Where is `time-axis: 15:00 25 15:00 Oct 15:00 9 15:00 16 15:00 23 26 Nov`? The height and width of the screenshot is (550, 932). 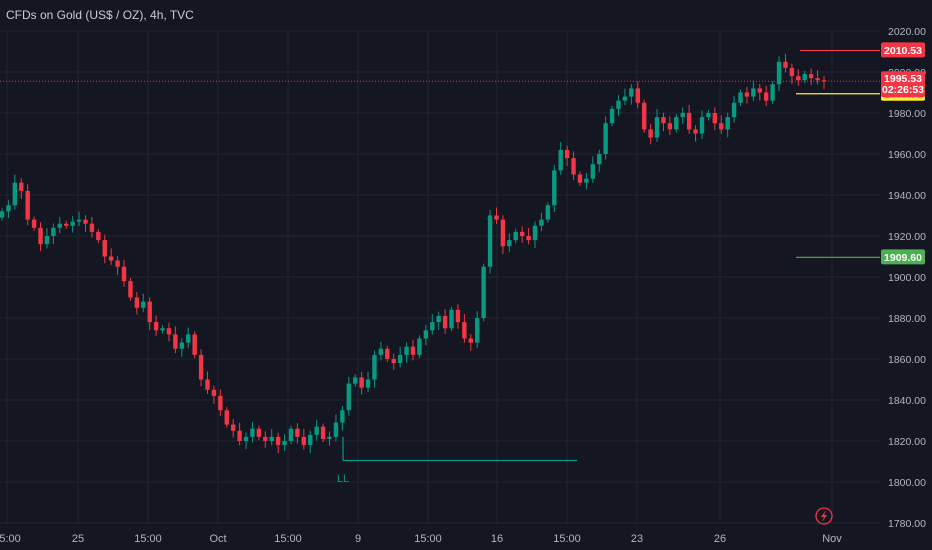 time-axis: 15:00 25 15:00 Oct 15:00 9 15:00 16 15:00 23 26 Nov is located at coordinates (421, 539).